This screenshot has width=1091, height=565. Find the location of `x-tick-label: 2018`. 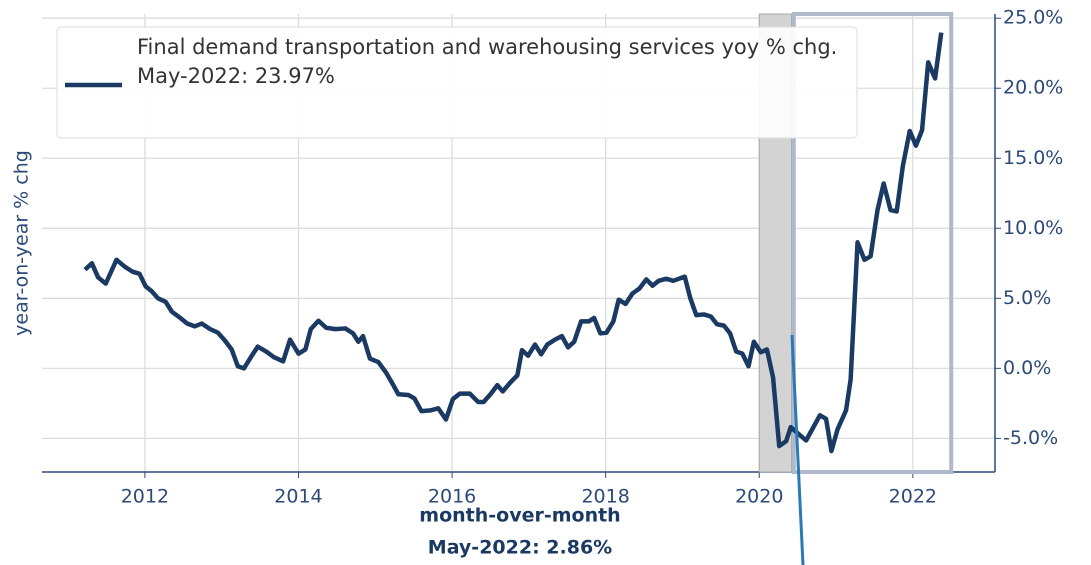

x-tick-label: 2018 is located at coordinates (605, 497).